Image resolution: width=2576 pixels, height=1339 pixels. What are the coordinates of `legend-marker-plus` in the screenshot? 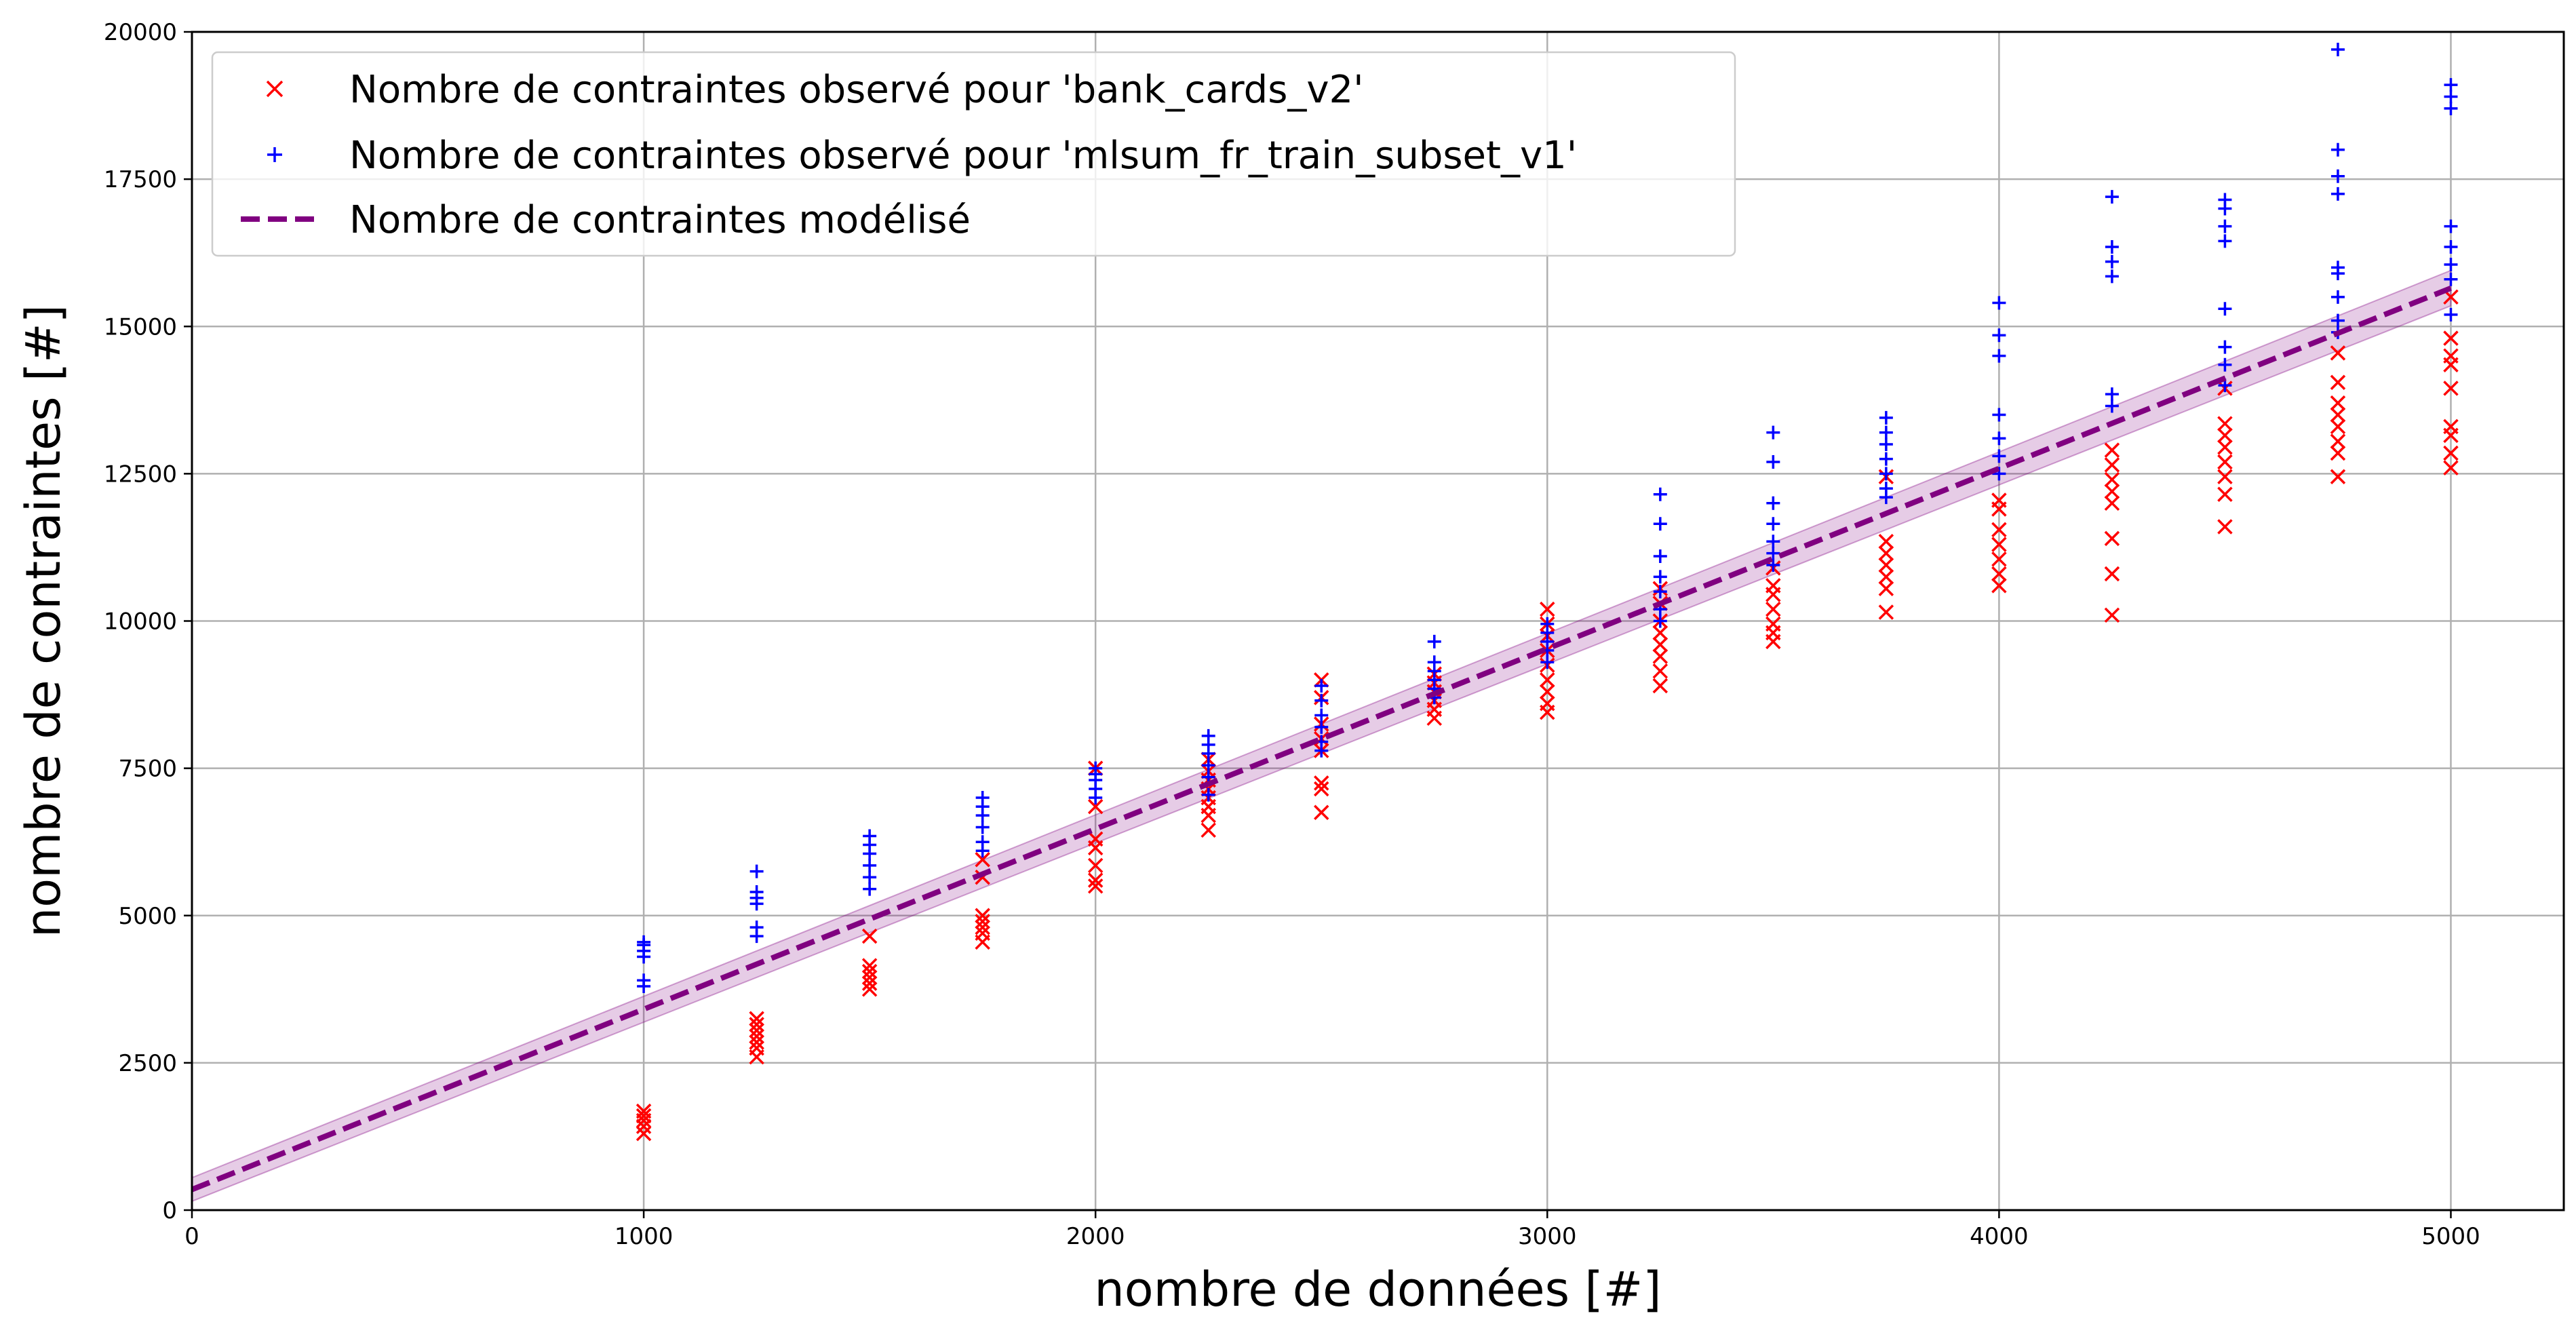 It's located at (274, 154).